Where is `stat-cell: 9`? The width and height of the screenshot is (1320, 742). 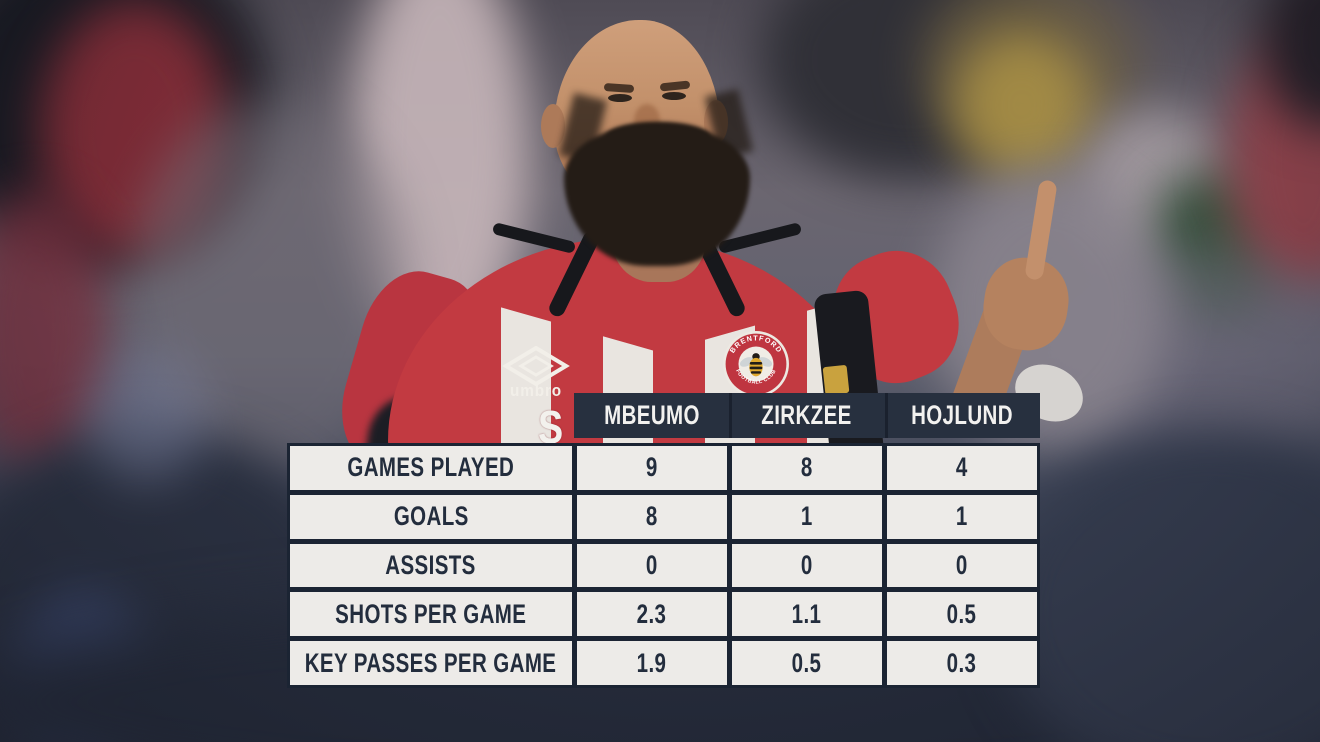
stat-cell: 9 is located at coordinates (652, 468).